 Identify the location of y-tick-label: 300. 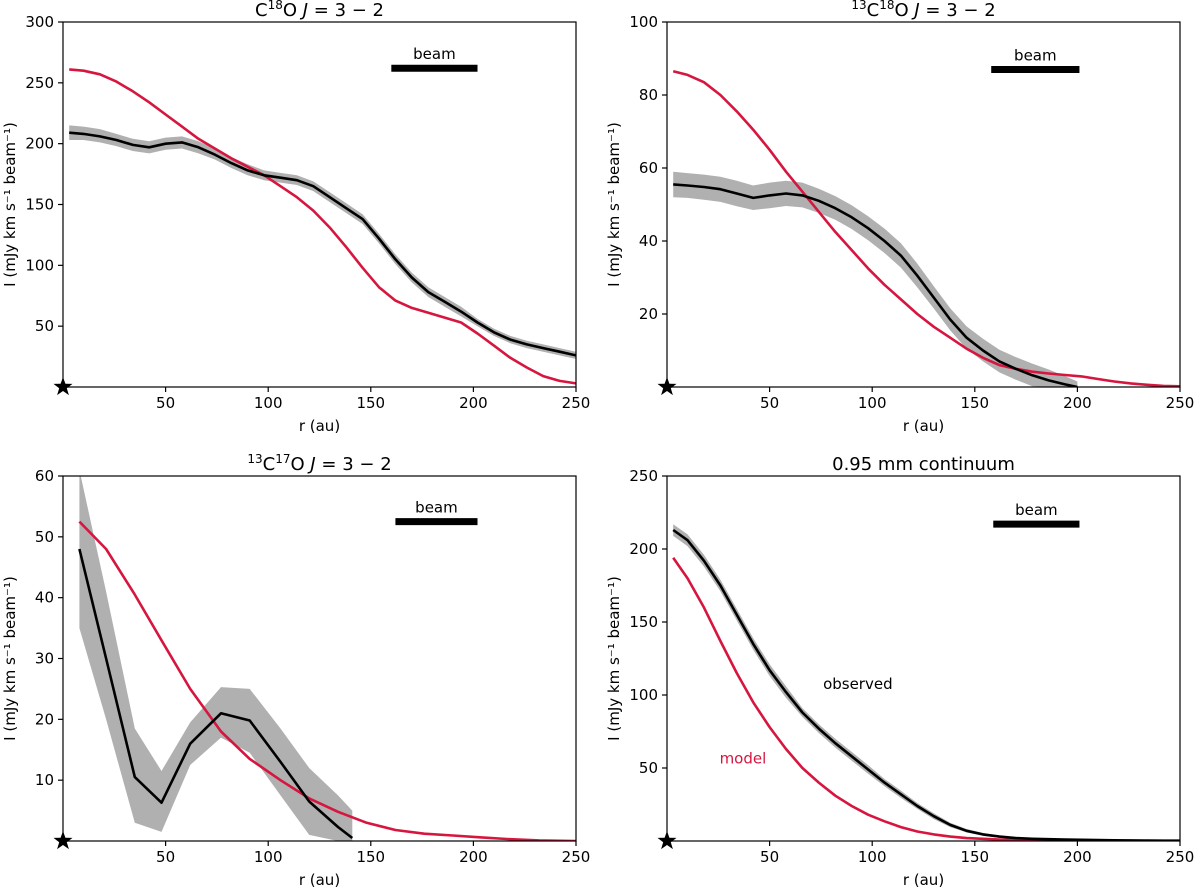
(39, 22).